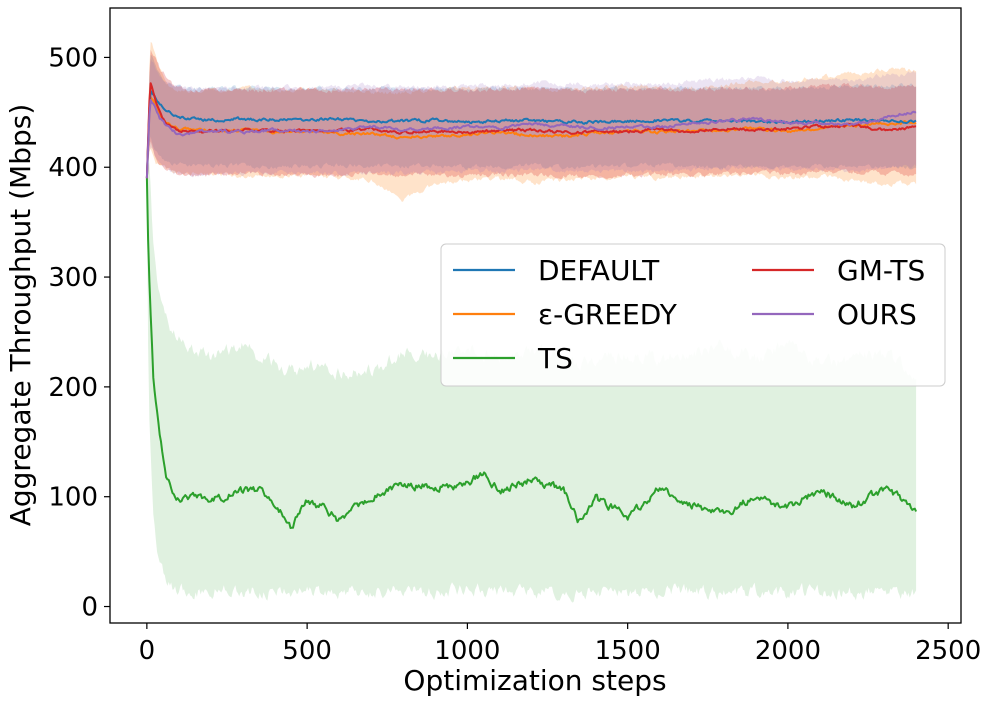 The height and width of the screenshot is (702, 998). Describe the element at coordinates (147, 651) in the screenshot. I see `x-tick-label: 0` at that location.